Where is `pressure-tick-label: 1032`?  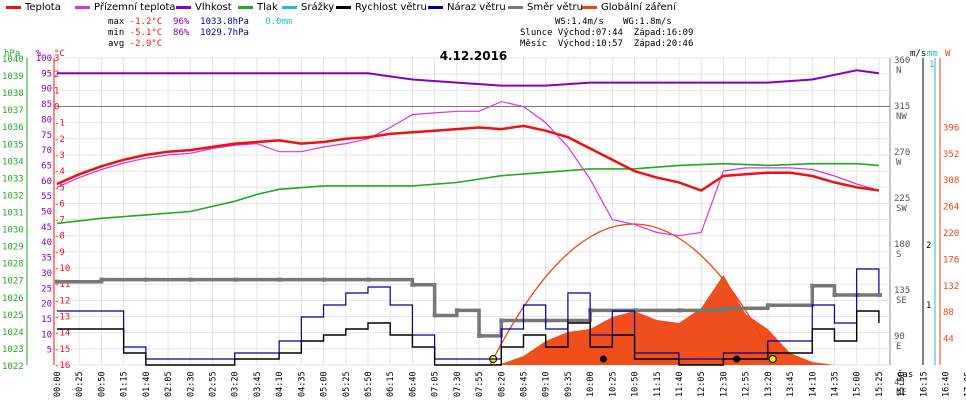
pressure-tick-label: 1032 is located at coordinates (13, 196).